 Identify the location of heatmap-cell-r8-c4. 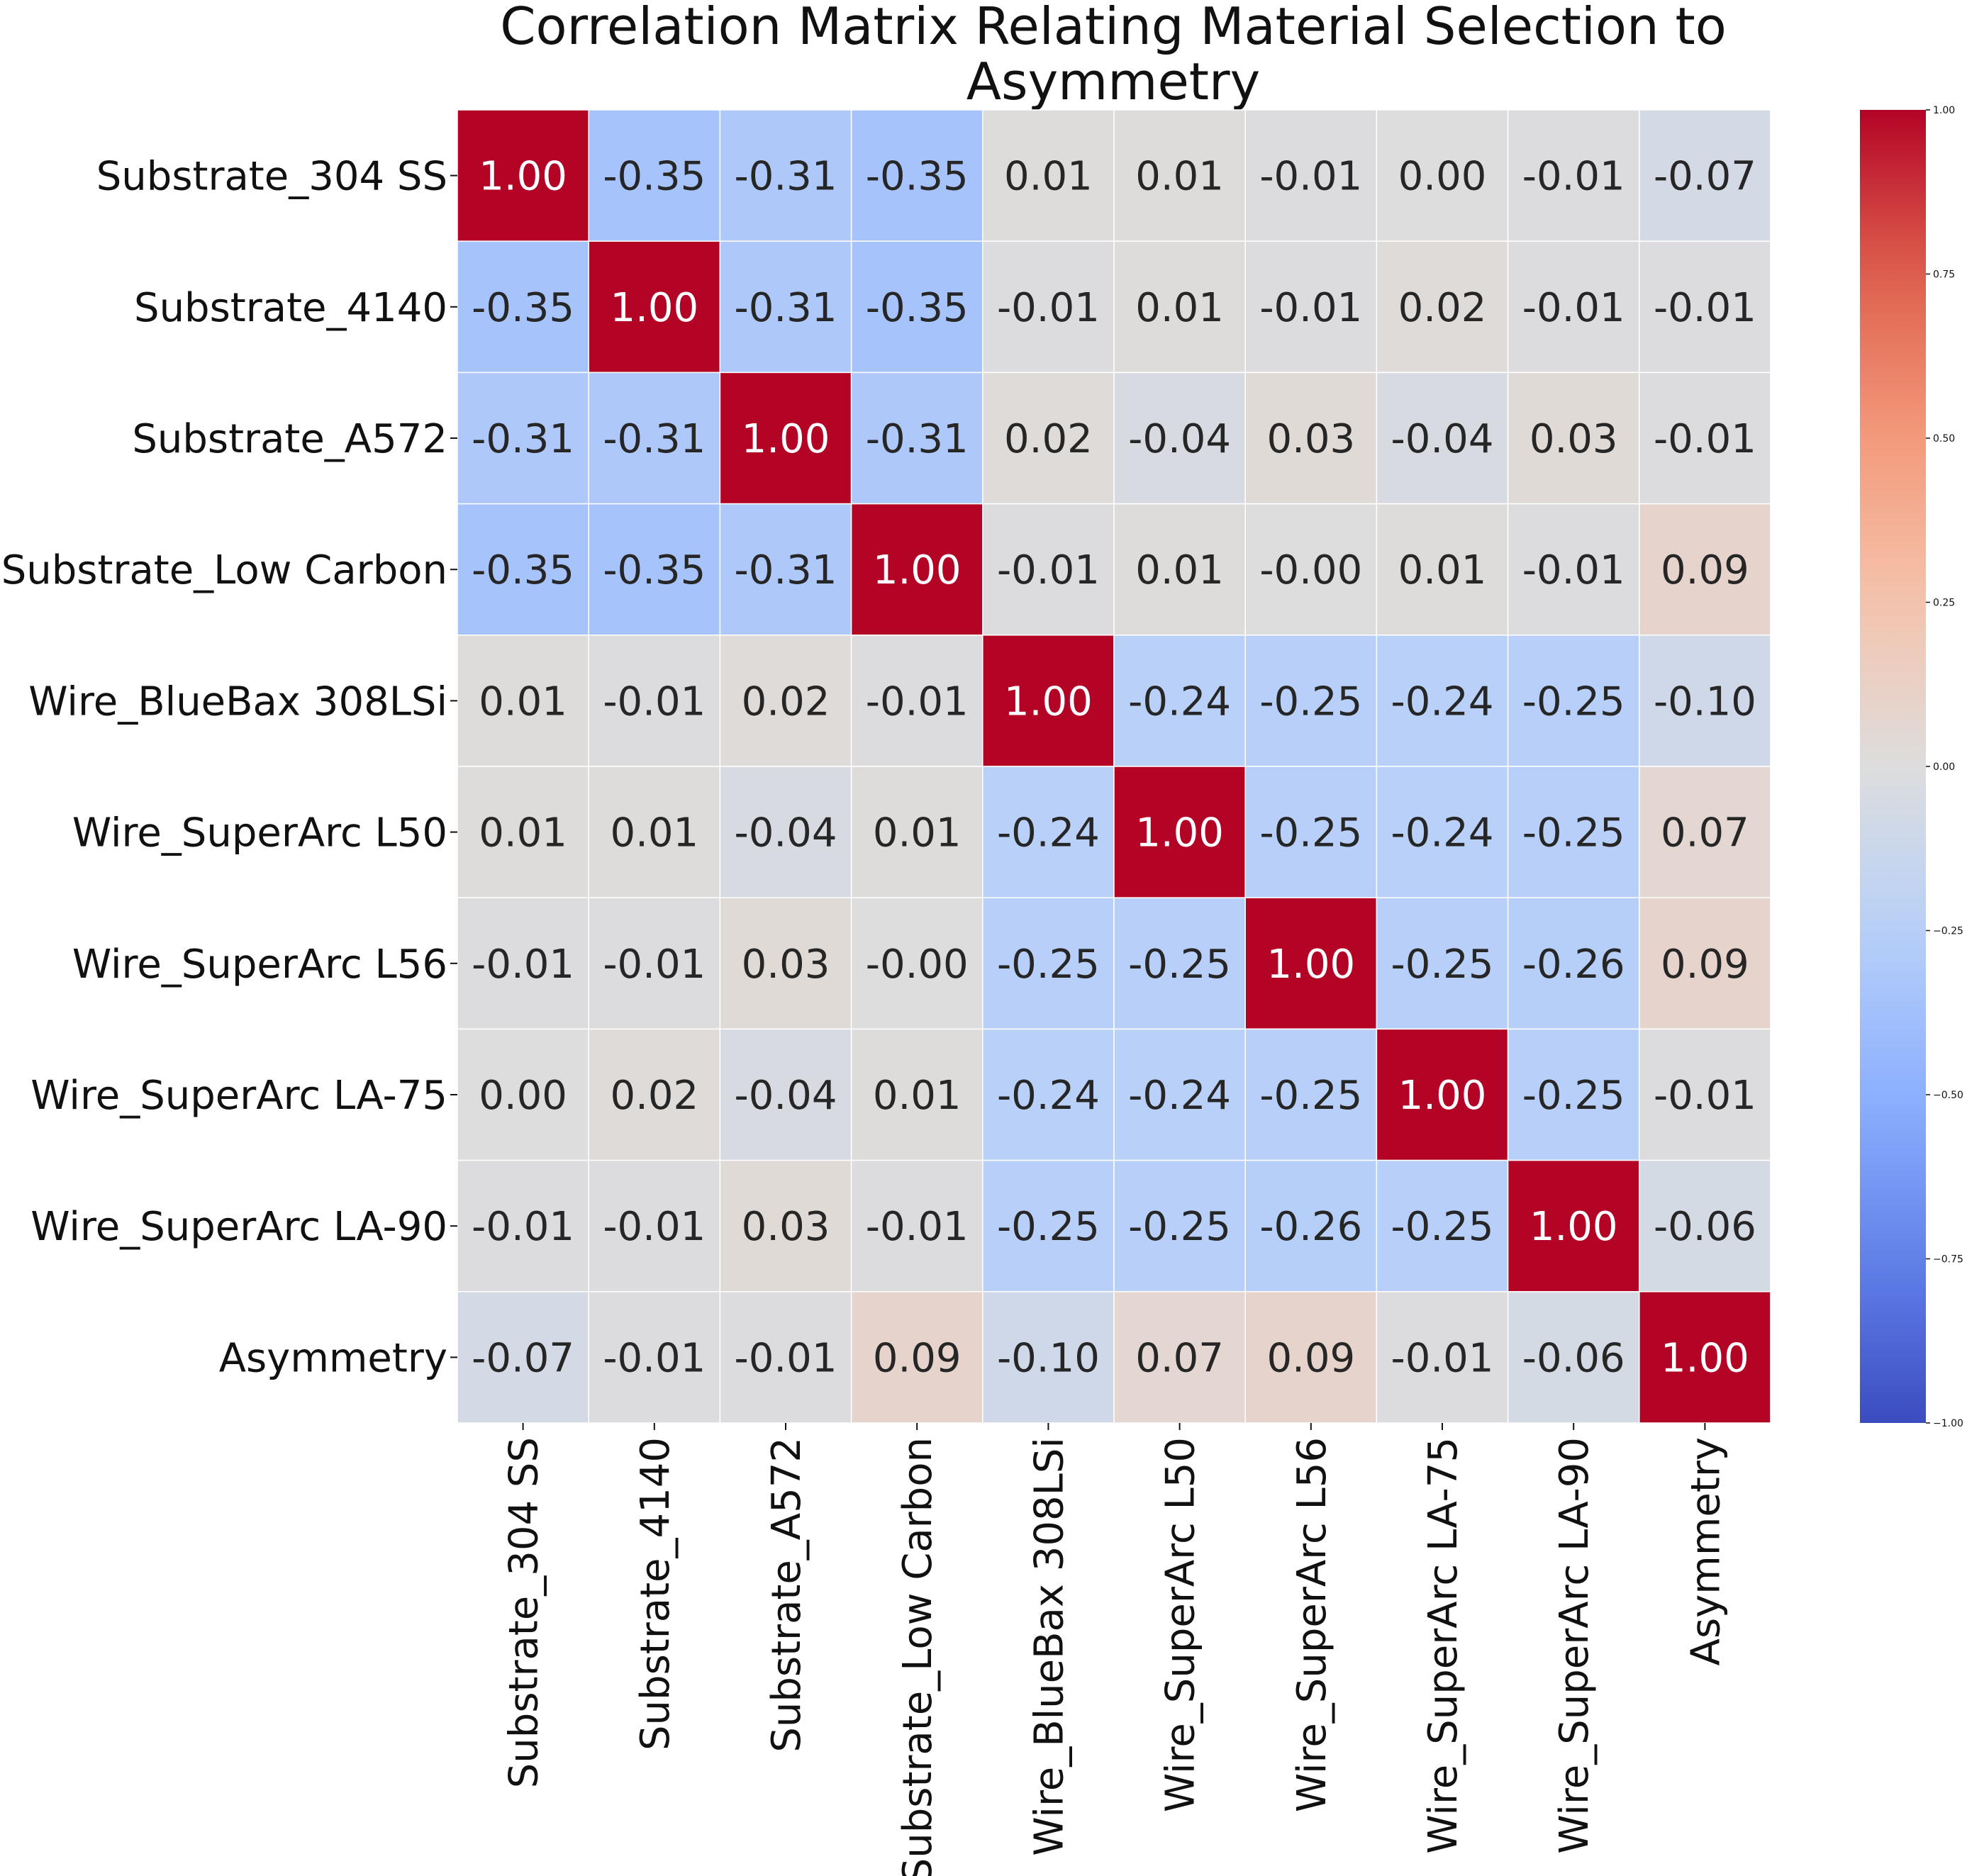
(1048, 1225).